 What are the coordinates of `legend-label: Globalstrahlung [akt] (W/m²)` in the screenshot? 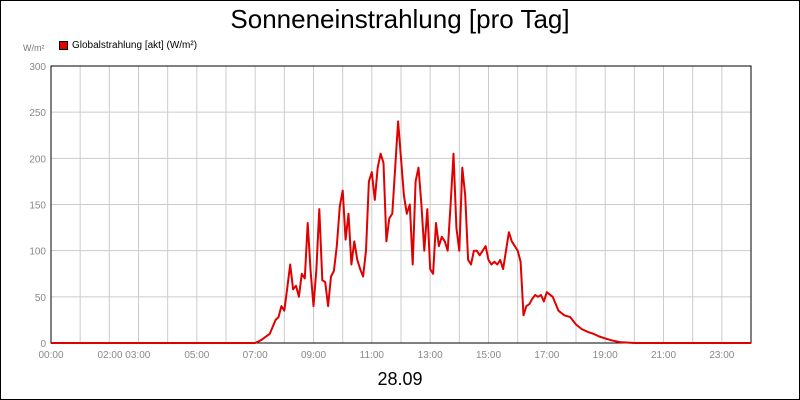 It's located at (135, 45).